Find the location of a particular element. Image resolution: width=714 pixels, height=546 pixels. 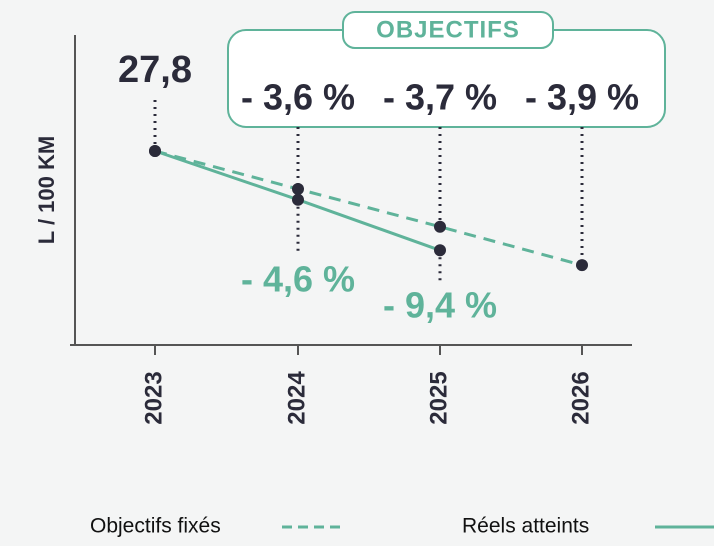

legend-label: Objectifs fixés is located at coordinates (155, 526).